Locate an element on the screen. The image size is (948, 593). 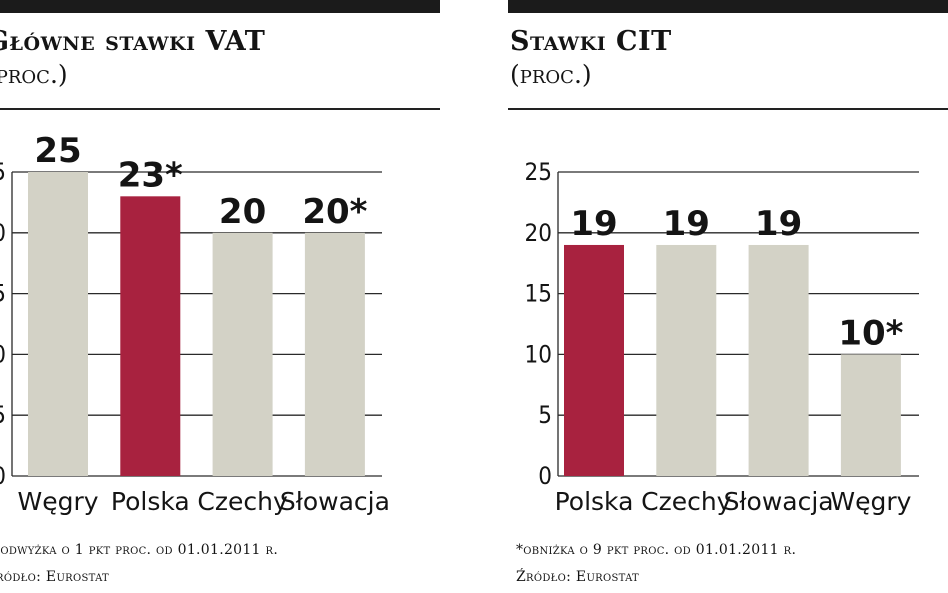
vat-chart-subtitle: (proc.) is located at coordinates (34, 74).